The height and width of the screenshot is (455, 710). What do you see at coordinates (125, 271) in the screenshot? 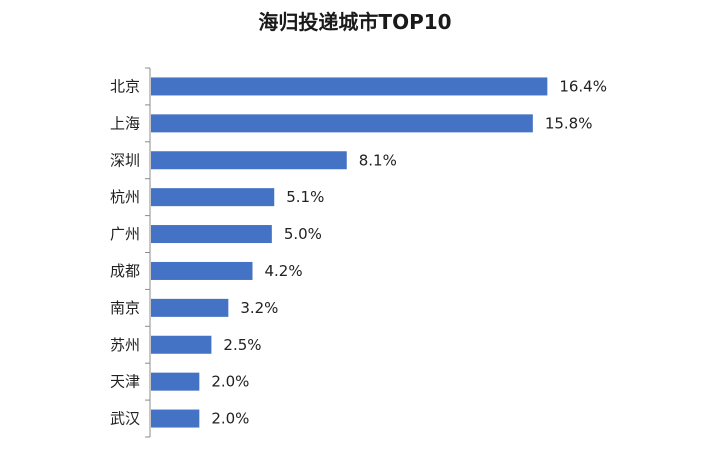
I see `category-label: 成都` at bounding box center [125, 271].